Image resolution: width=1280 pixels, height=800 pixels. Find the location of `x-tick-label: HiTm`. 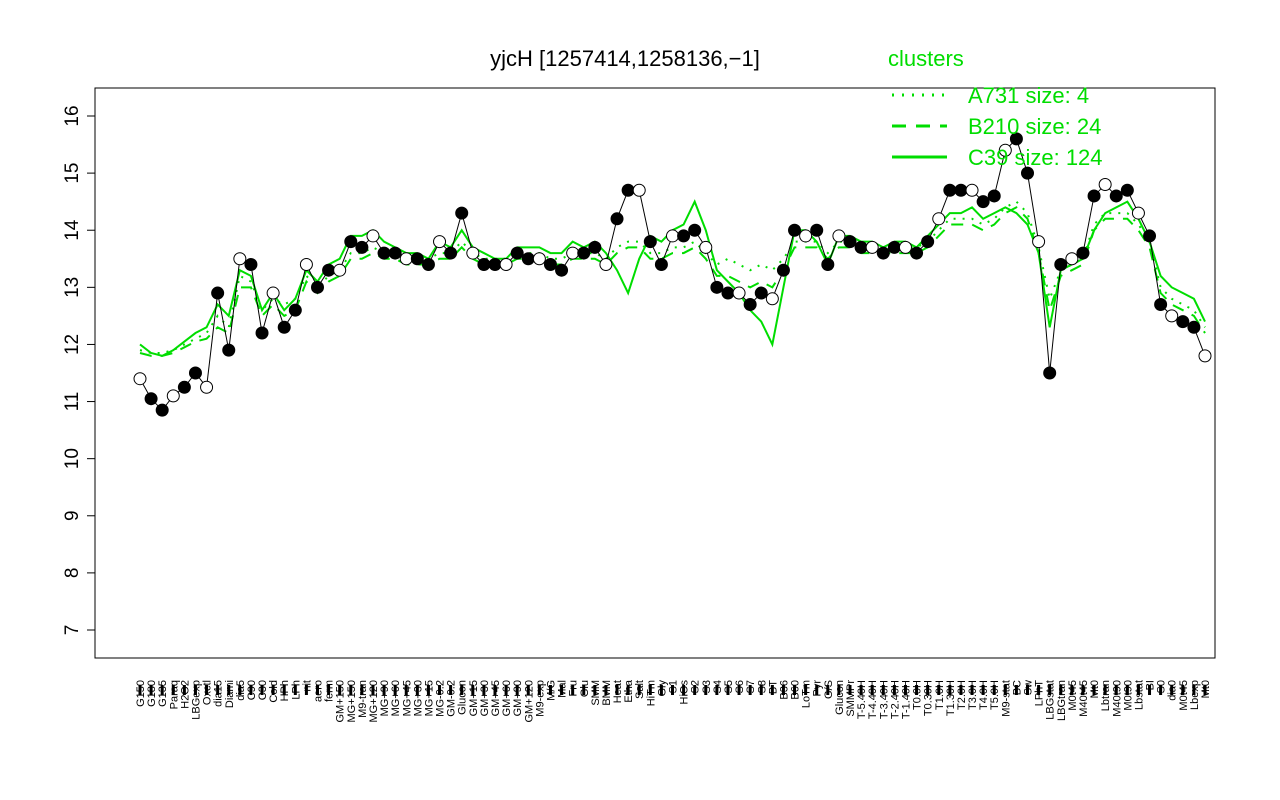

x-tick-label: HiTm is located at coordinates (651, 693).